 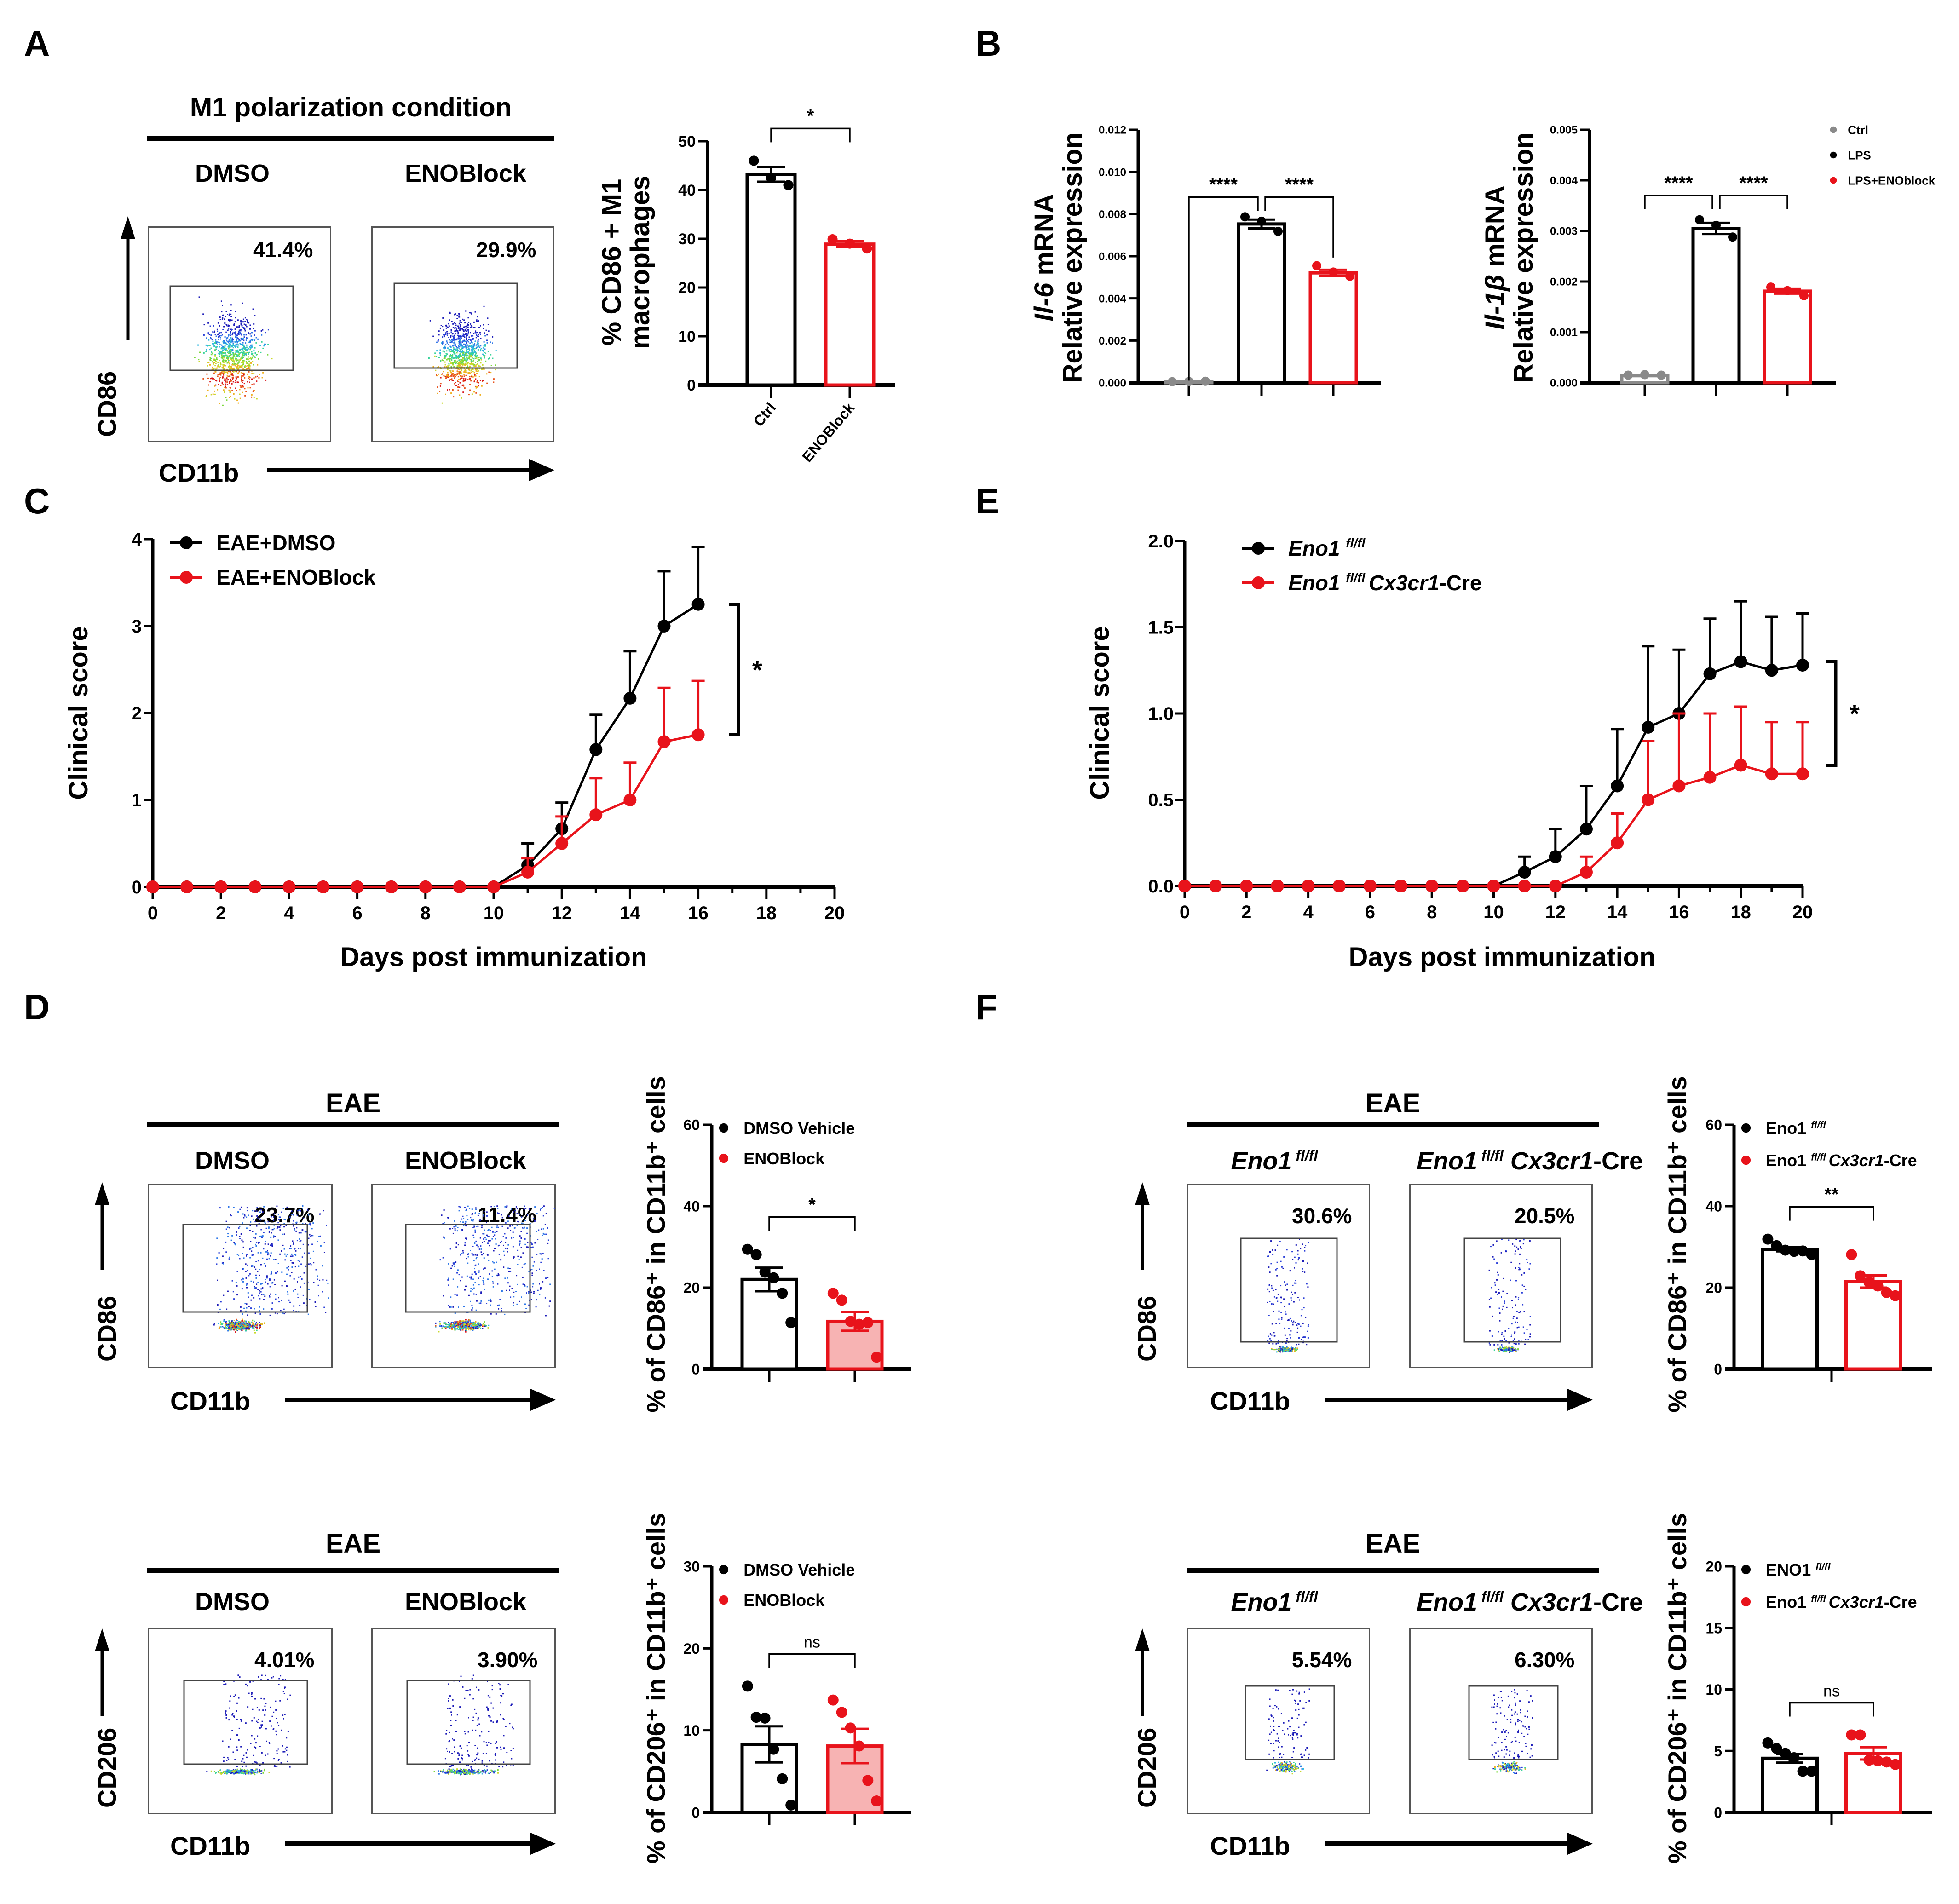 What do you see at coordinates (1304, 1155) in the screenshot?
I see `genotype-sup: fl/fl` at bounding box center [1304, 1155].